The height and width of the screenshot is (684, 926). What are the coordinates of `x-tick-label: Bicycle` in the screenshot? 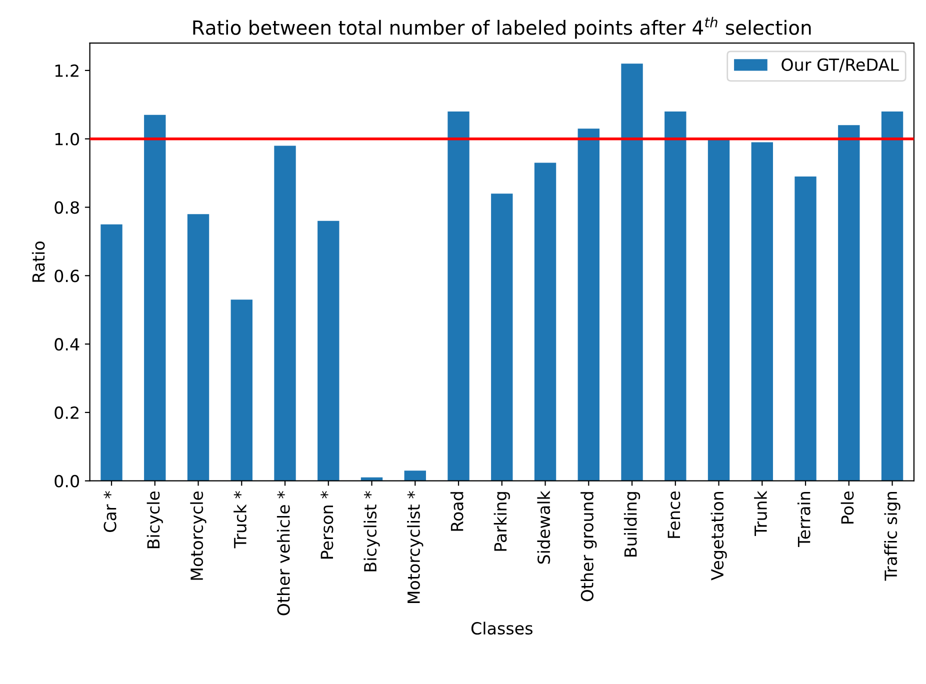 It's located at (154, 519).